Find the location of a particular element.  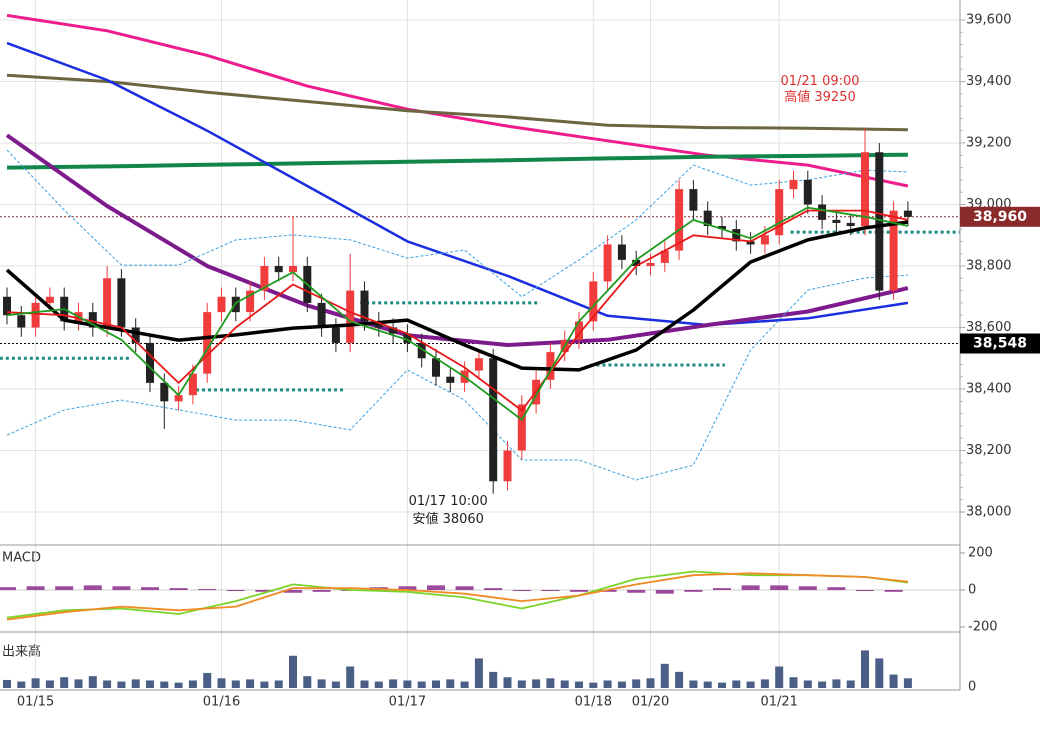

y-tick-label: 39,400 is located at coordinates (989, 81).